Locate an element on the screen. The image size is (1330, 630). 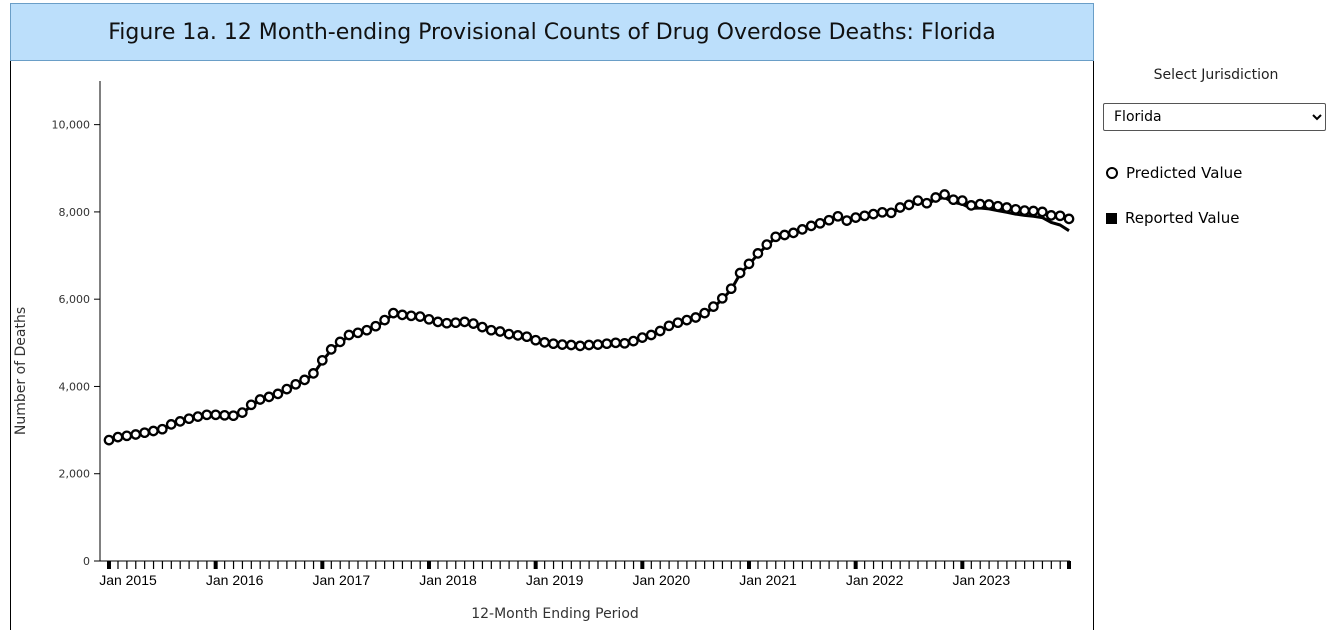
legend-reported: Reported Value is located at coordinates (1172, 218).